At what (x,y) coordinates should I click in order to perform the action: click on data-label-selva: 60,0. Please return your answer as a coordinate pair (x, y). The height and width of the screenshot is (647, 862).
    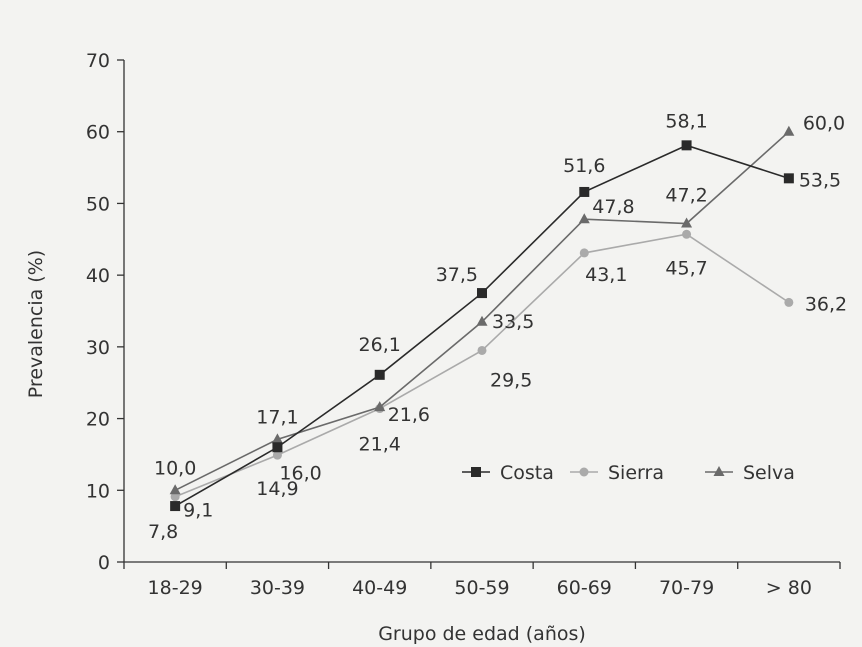
    Looking at the image, I should click on (824, 124).